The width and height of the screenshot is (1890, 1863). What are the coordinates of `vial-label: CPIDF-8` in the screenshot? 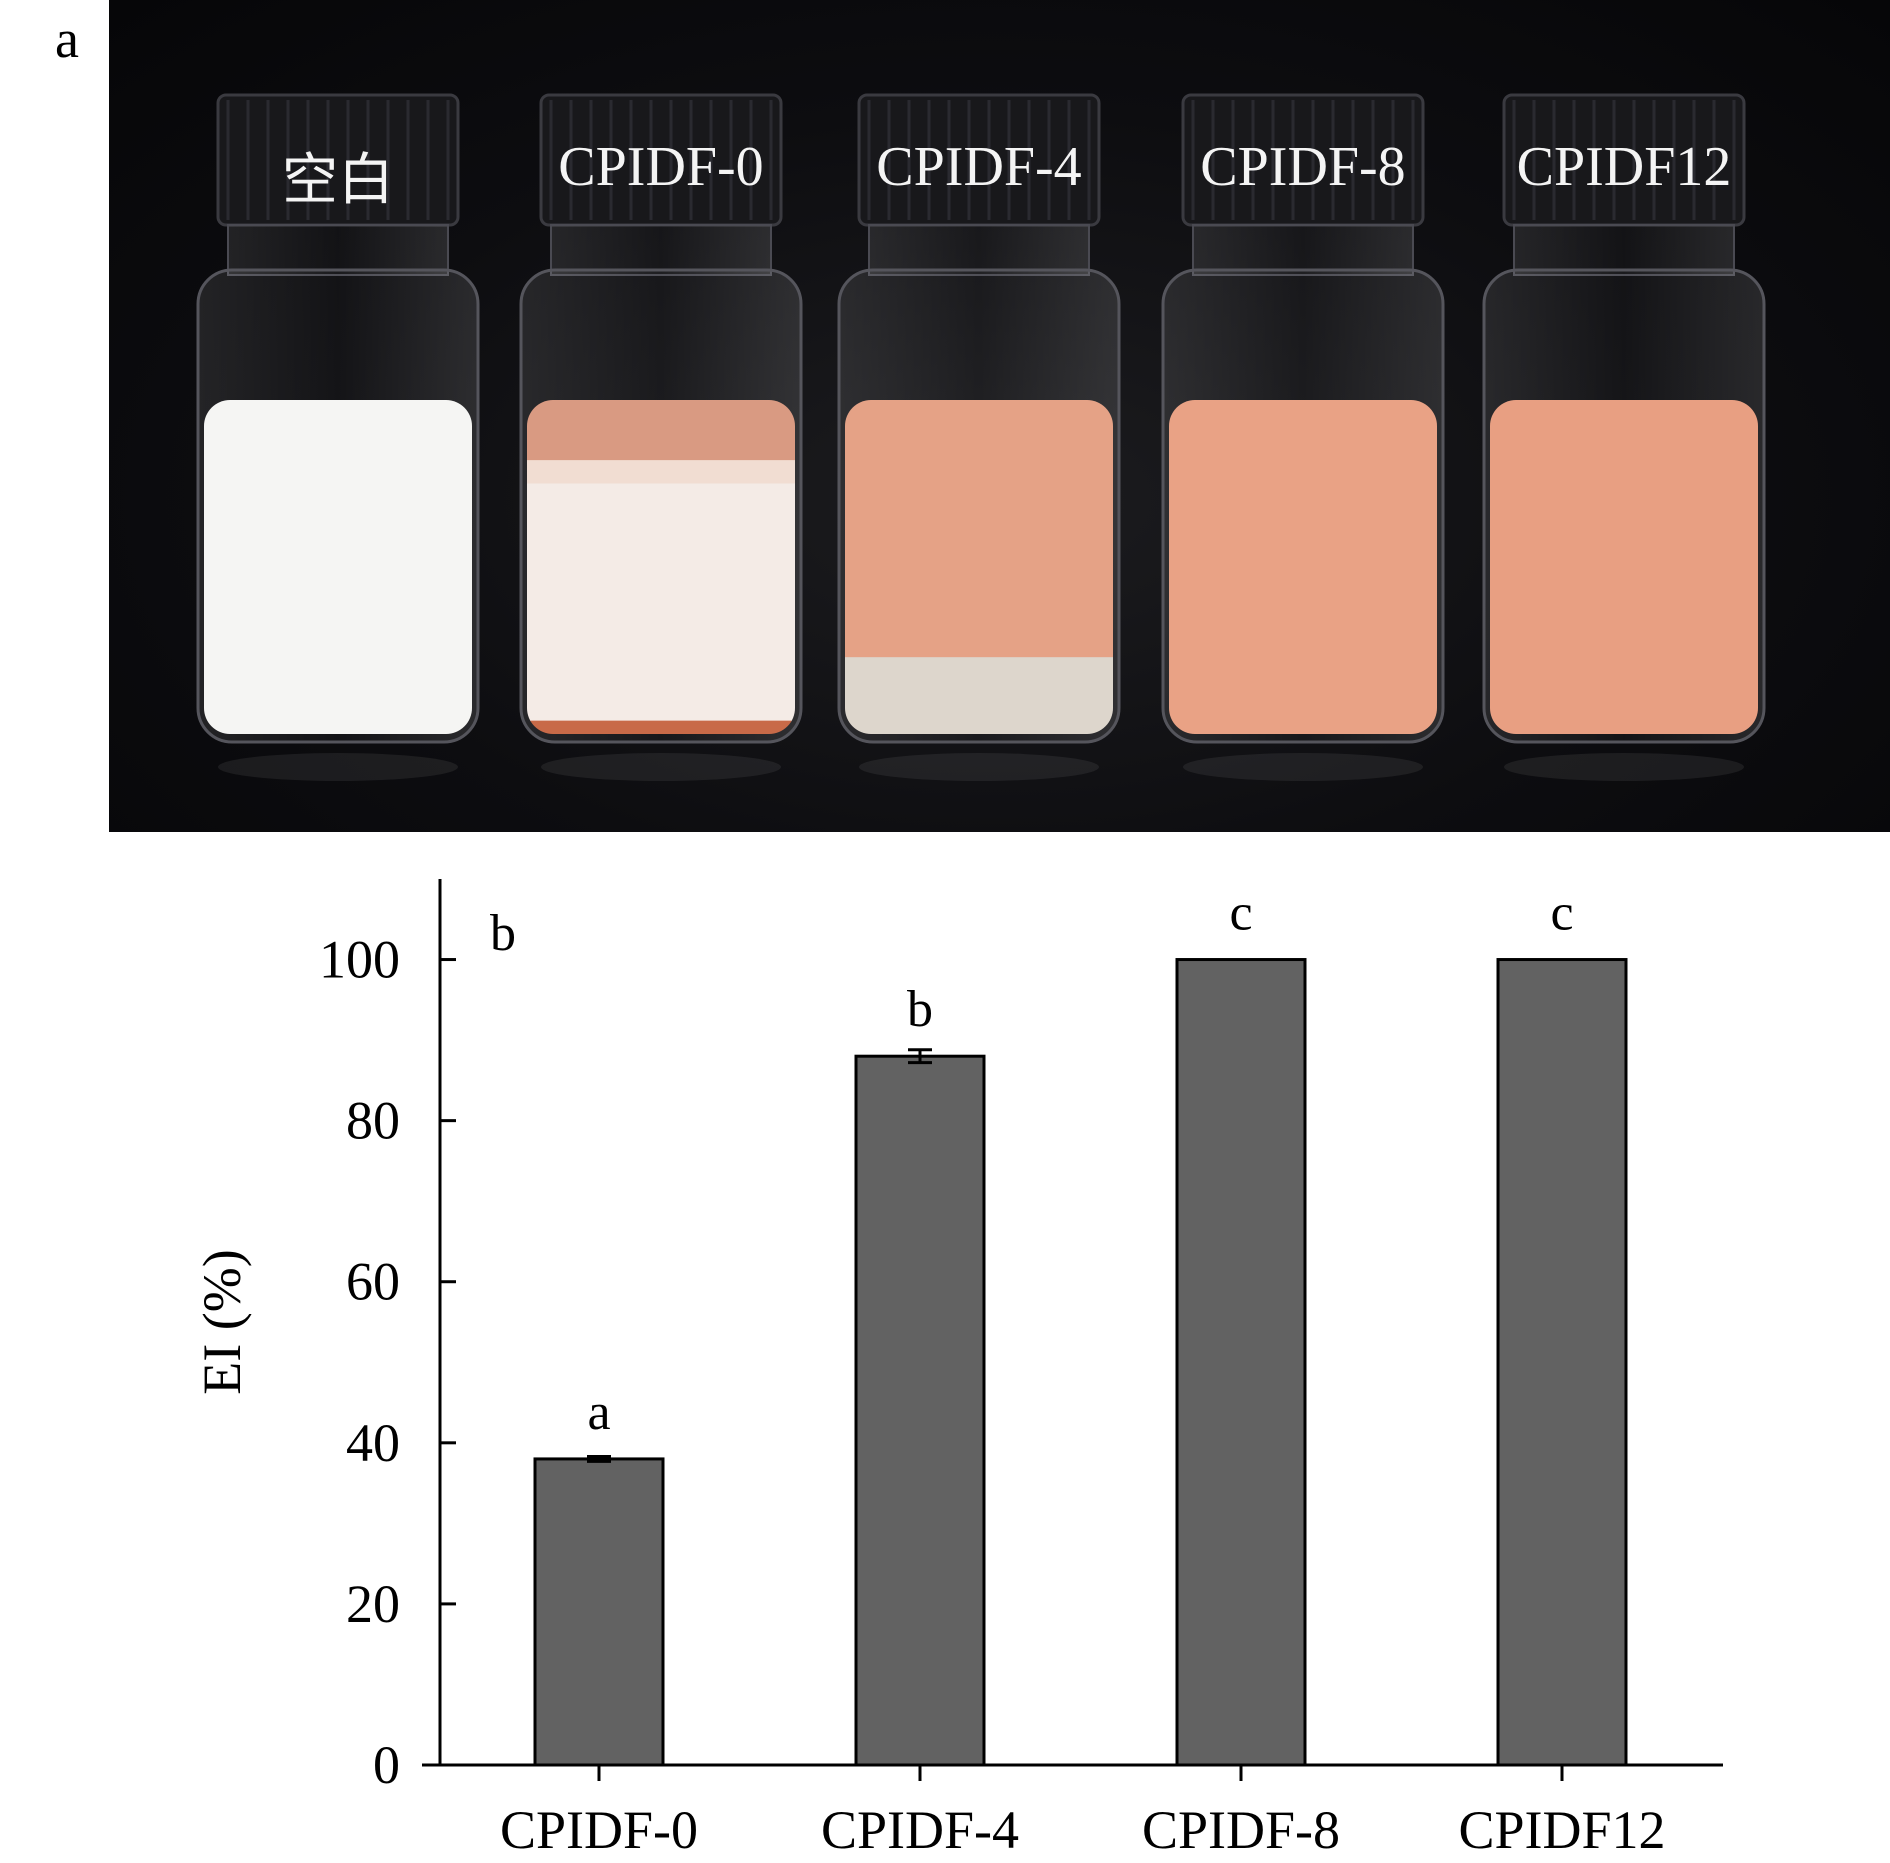 It's located at (1303, 167).